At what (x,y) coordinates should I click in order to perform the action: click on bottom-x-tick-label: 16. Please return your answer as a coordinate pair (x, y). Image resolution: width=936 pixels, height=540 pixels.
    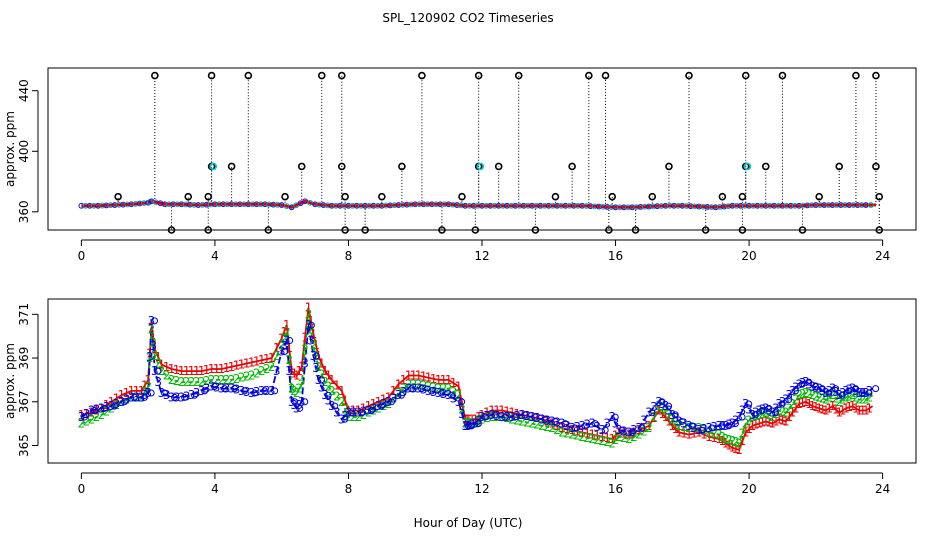
    Looking at the image, I should click on (615, 489).